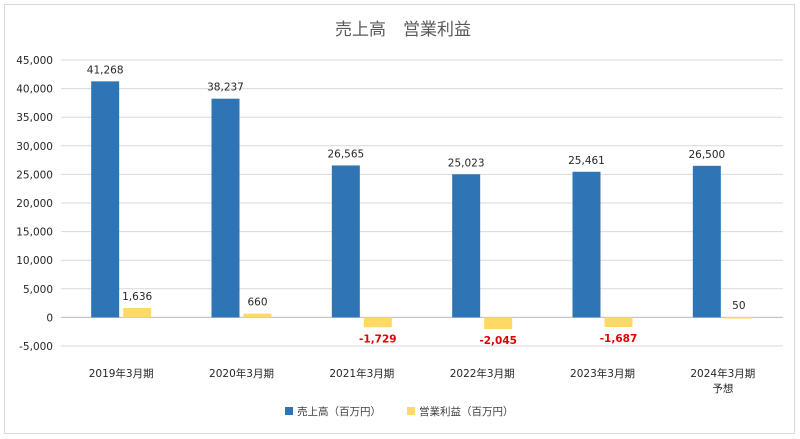 The width and height of the screenshot is (800, 439). What do you see at coordinates (38, 290) in the screenshot?
I see `y-tick-label: 5,000` at bounding box center [38, 290].